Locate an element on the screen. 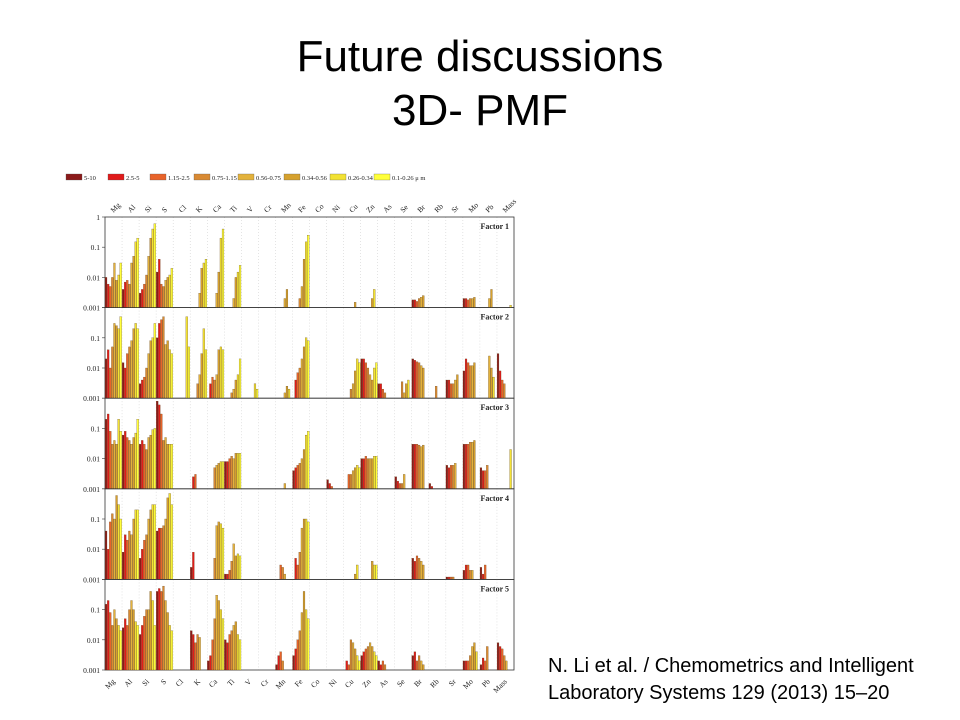 Image resolution: width=960 pixels, height=720 pixels. top-label-Pb: Pb is located at coordinates (489, 208).